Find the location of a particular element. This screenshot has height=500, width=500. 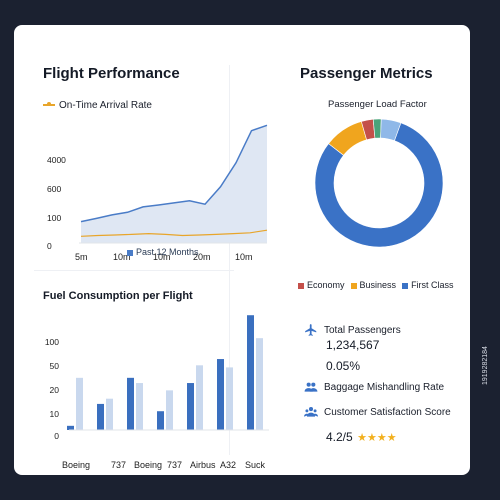

ontime-secondary-line is located at coordinates (174, 233).